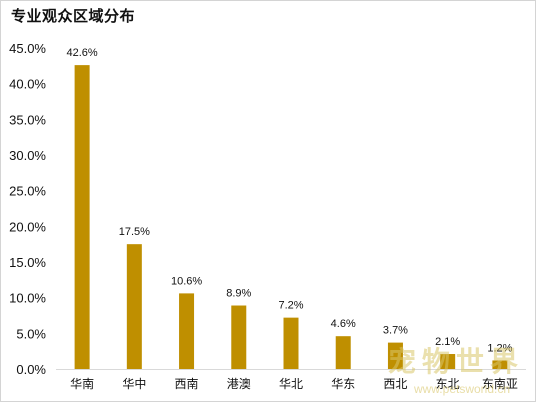 The width and height of the screenshot is (536, 402). Describe the element at coordinates (343, 384) in the screenshot. I see `x-tick-label: 华东` at that location.